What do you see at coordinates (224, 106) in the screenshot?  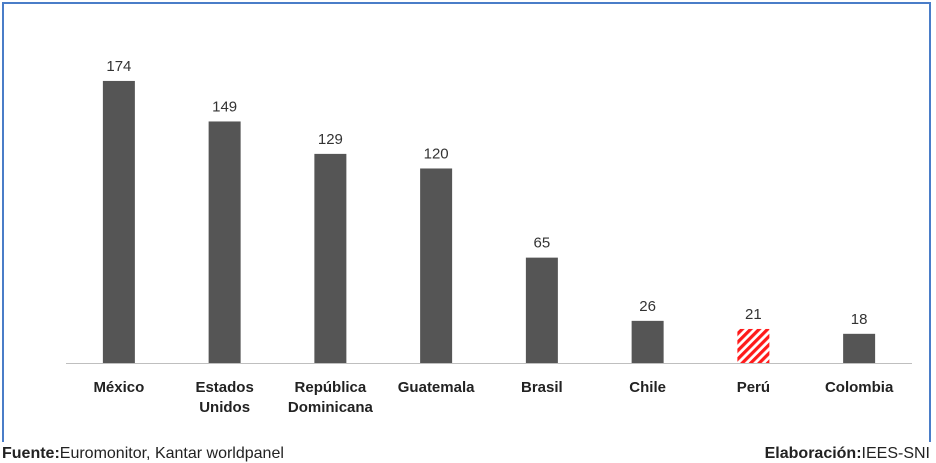 I see `data-label-1: 149` at bounding box center [224, 106].